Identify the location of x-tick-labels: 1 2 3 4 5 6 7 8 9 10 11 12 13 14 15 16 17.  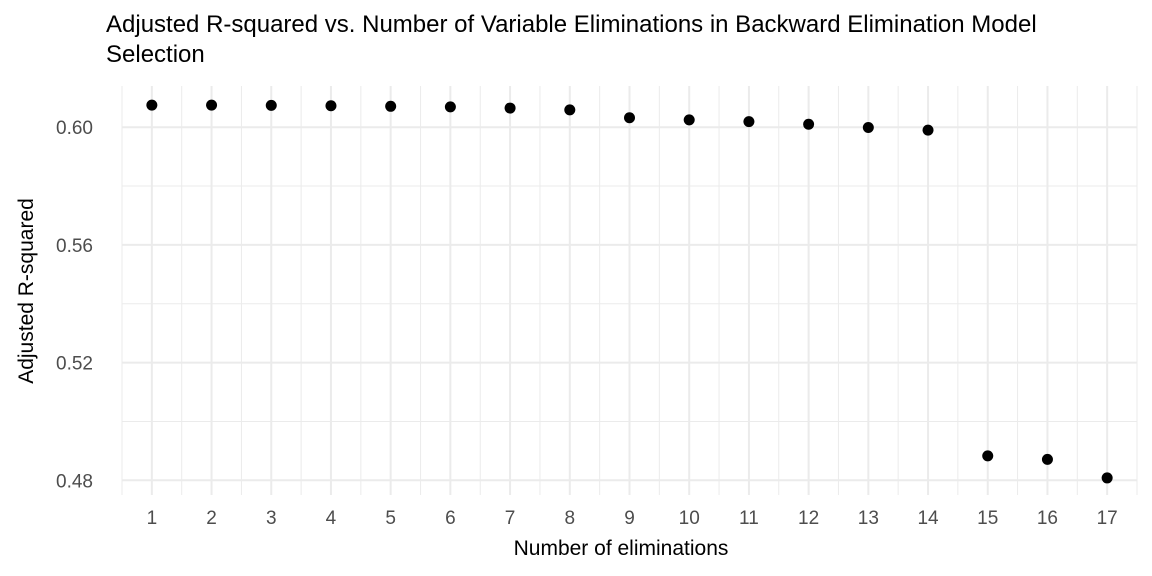
(632, 518).